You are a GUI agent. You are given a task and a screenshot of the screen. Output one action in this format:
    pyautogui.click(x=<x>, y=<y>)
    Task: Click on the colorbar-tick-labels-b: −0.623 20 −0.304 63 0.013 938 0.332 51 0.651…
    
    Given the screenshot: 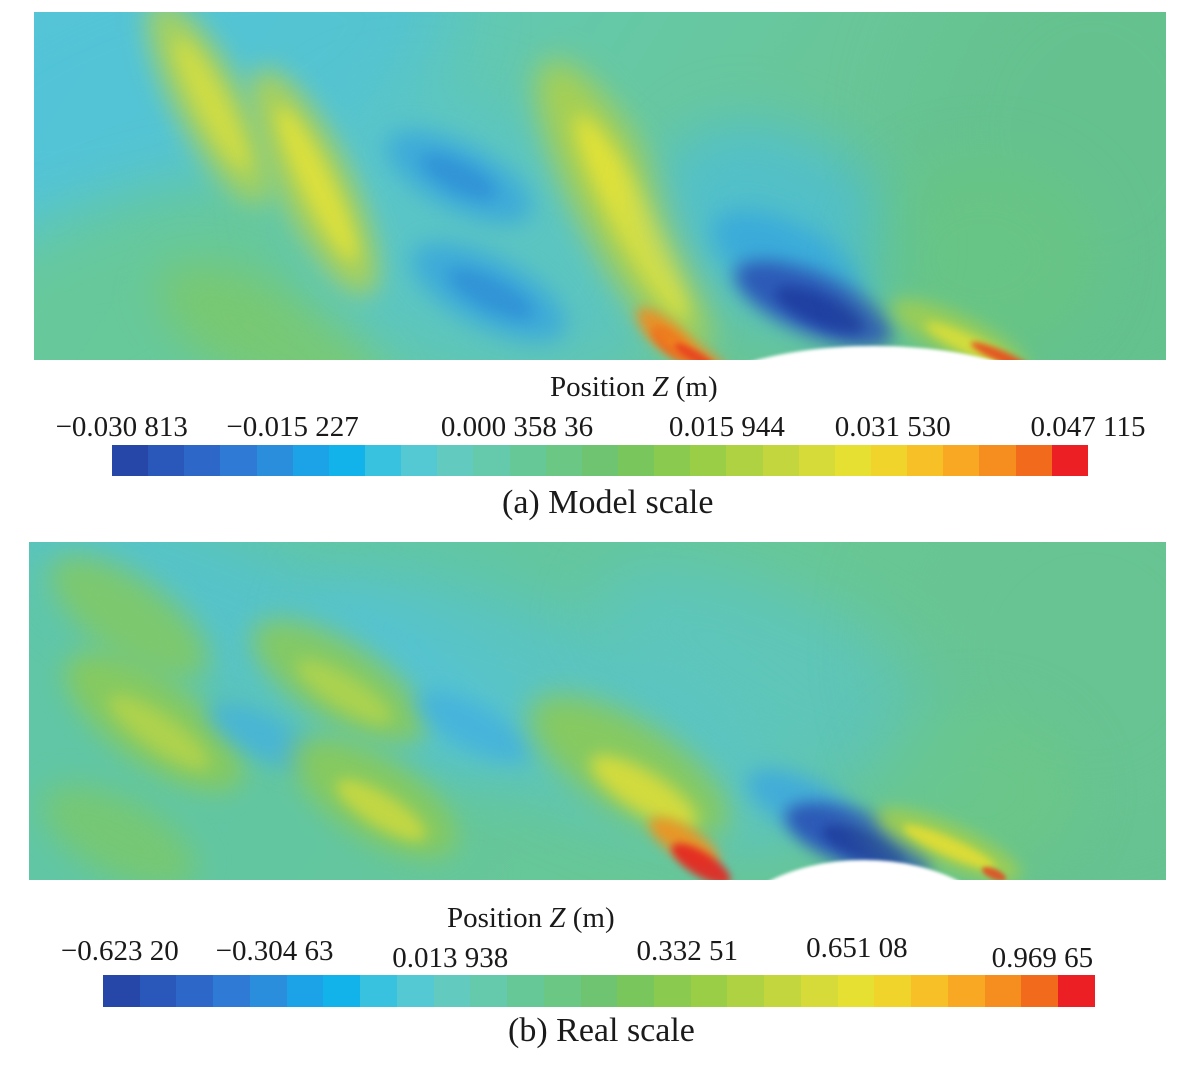 What is the action you would take?
    pyautogui.click(x=578, y=953)
    